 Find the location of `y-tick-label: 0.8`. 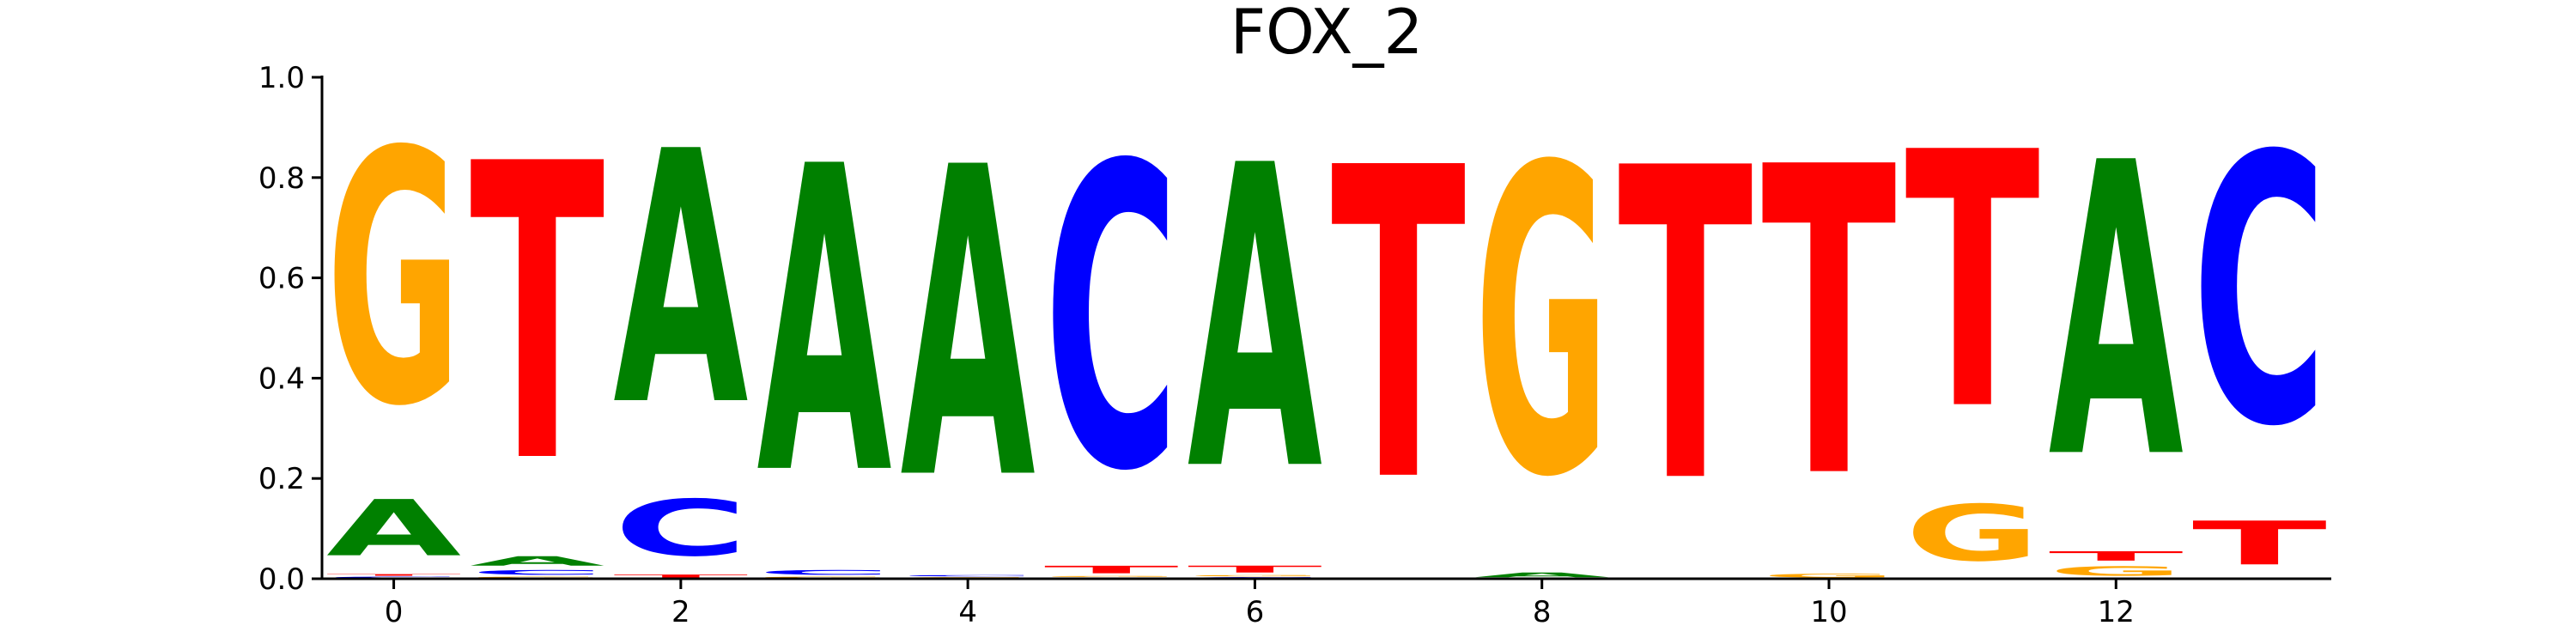

y-tick-label: 0.8 is located at coordinates (281, 178).